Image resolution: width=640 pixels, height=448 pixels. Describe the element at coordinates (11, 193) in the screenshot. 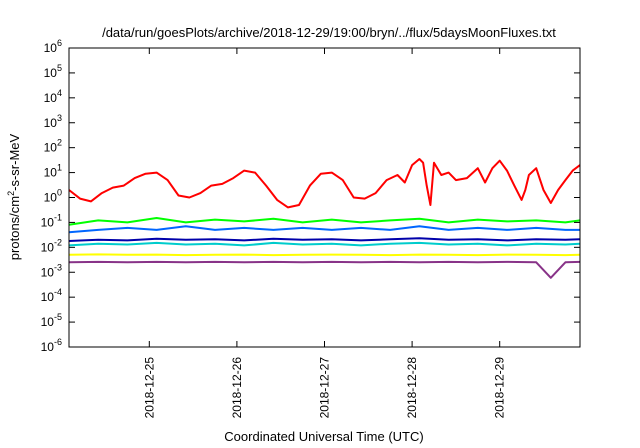

I see `y-axis-label-sup: 2` at that location.